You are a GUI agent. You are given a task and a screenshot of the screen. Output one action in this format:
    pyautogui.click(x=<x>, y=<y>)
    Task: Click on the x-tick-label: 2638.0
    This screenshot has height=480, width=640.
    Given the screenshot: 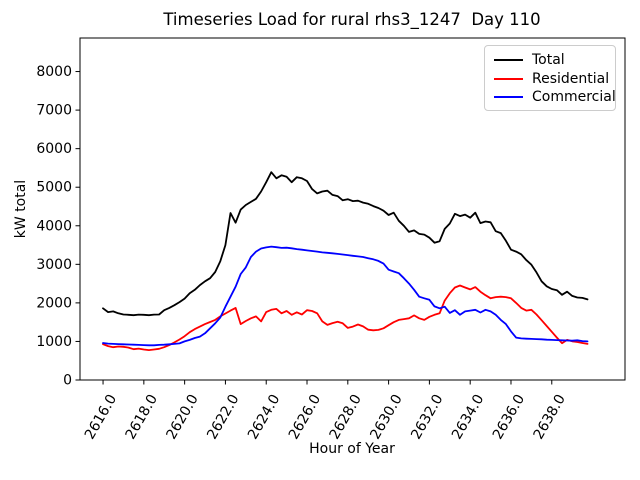 What is the action you would take?
    pyautogui.click(x=550, y=417)
    